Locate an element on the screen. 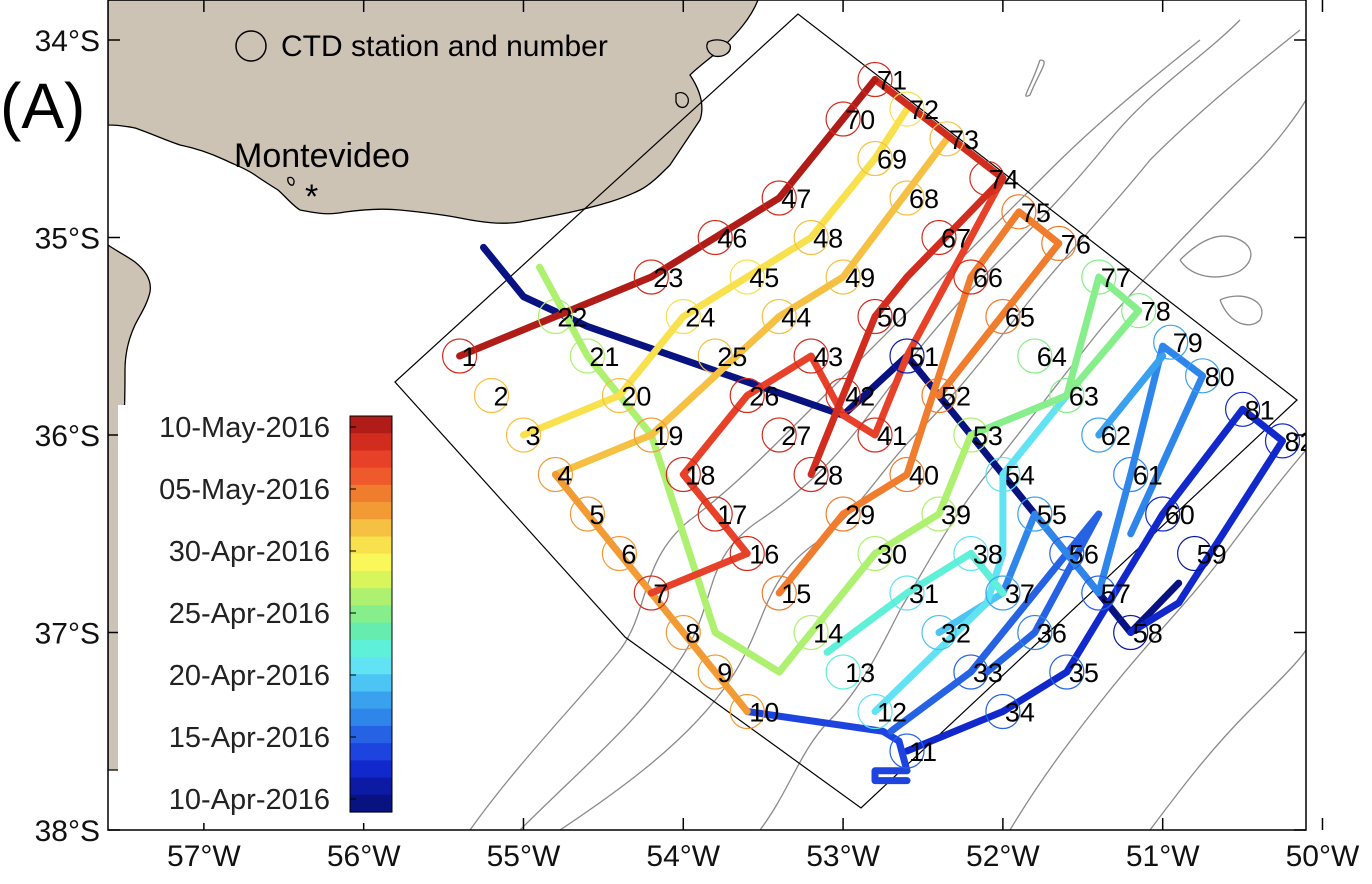  station-label: 2 is located at coordinates (501, 397).